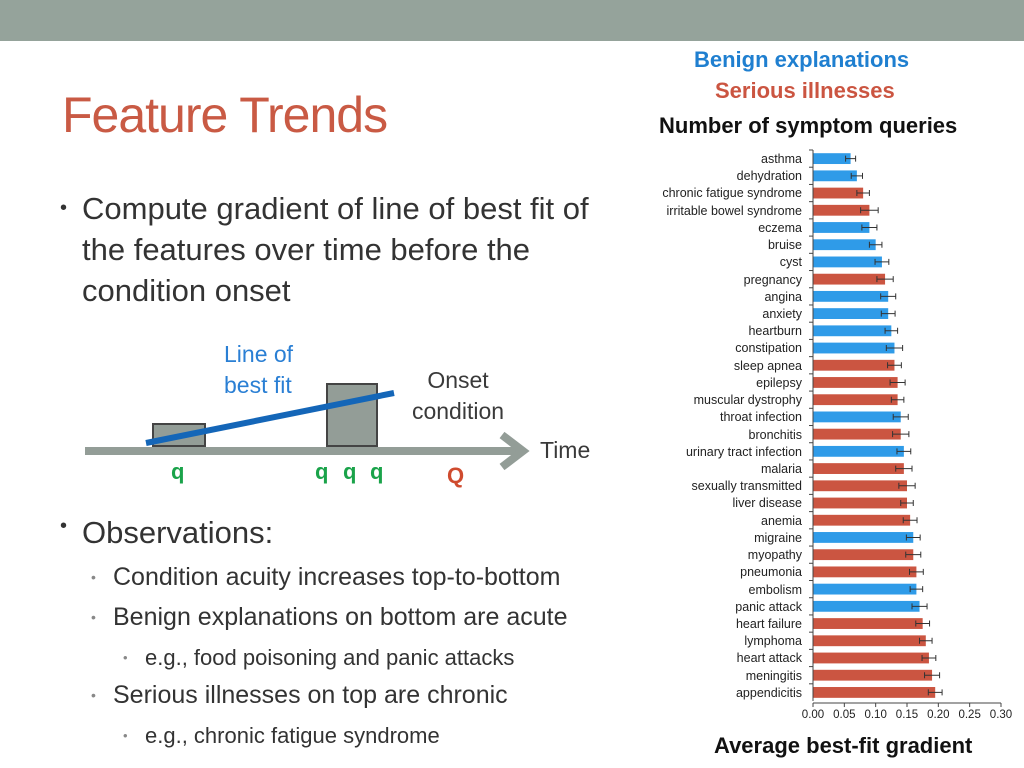 The height and width of the screenshot is (768, 1024). Describe the element at coordinates (769, 176) in the screenshot. I see `category-label: dehydration` at that location.